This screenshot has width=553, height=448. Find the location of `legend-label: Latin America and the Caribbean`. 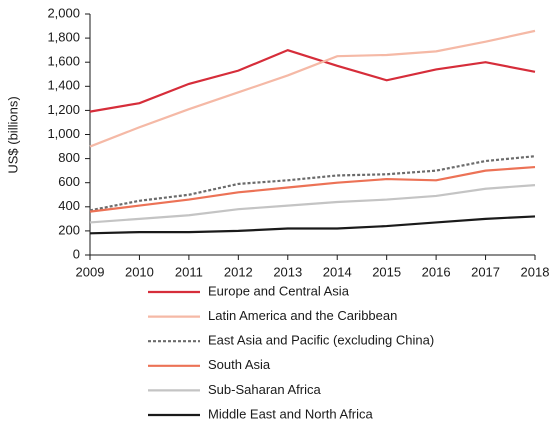

legend-label: Latin America and the Caribbean is located at coordinates (302, 315).